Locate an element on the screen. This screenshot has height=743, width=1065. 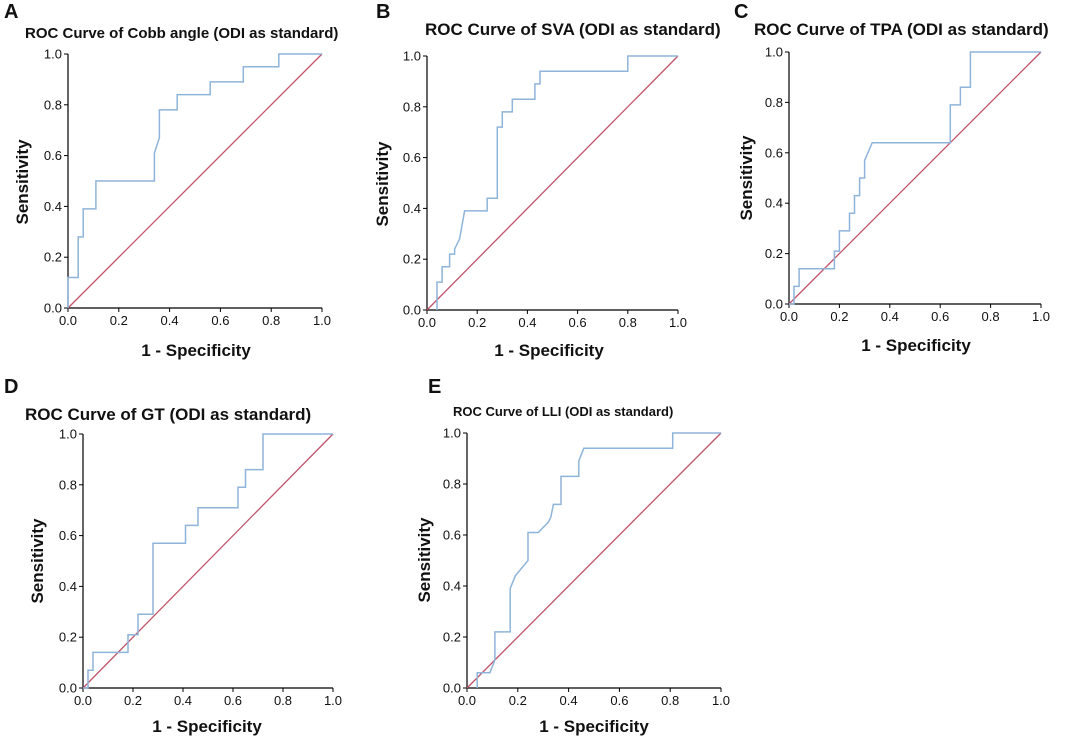
y-tick-label-a: 0.8 is located at coordinates (53, 104).